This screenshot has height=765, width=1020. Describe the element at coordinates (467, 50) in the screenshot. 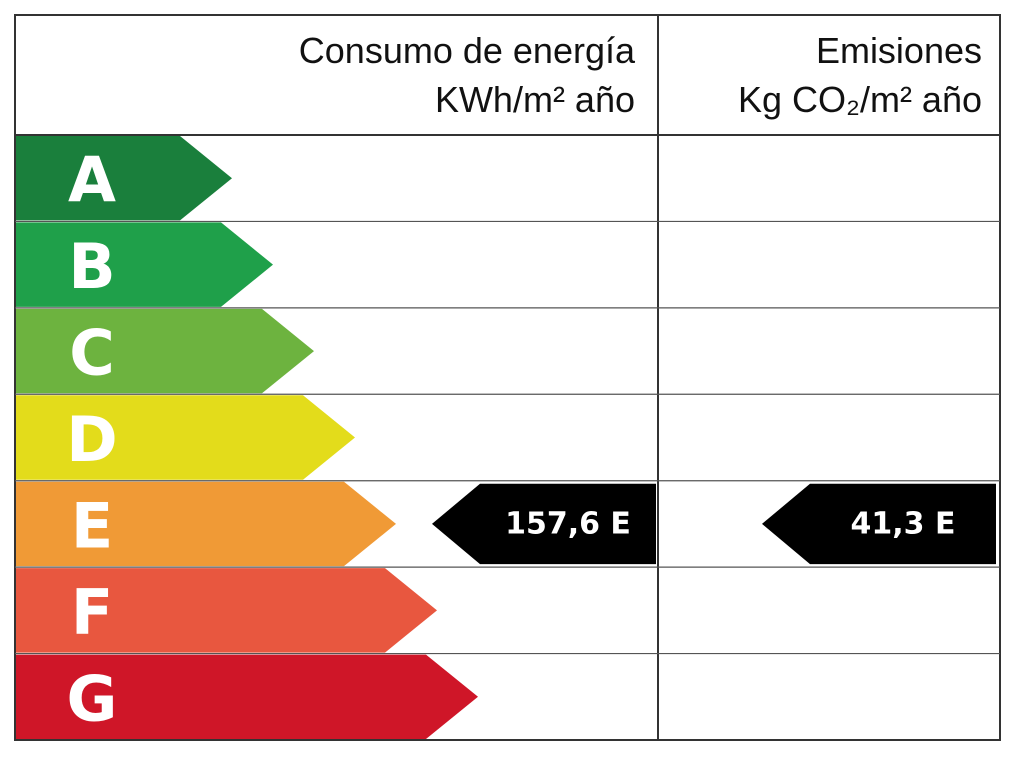

I see `energy-title: Consumo de energía` at that location.